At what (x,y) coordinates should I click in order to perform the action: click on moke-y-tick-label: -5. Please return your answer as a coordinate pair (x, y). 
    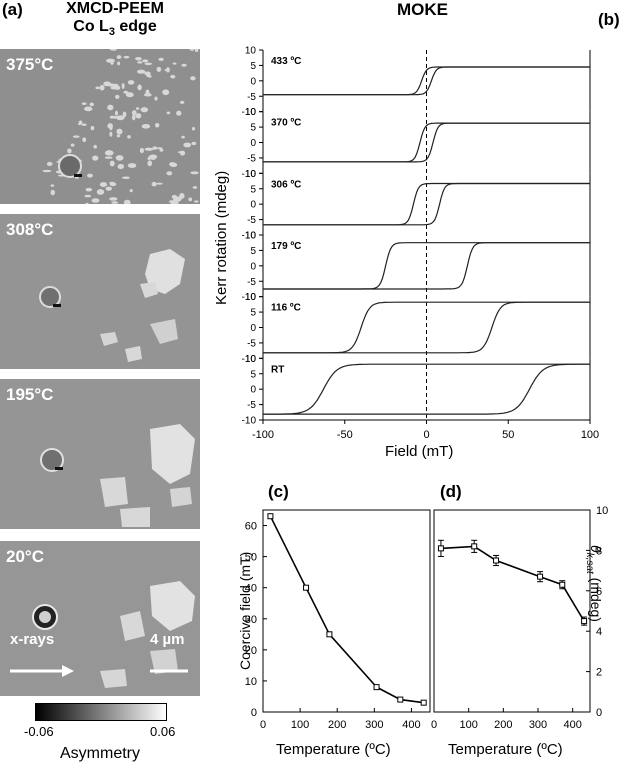
    Looking at the image, I should click on (251, 282).